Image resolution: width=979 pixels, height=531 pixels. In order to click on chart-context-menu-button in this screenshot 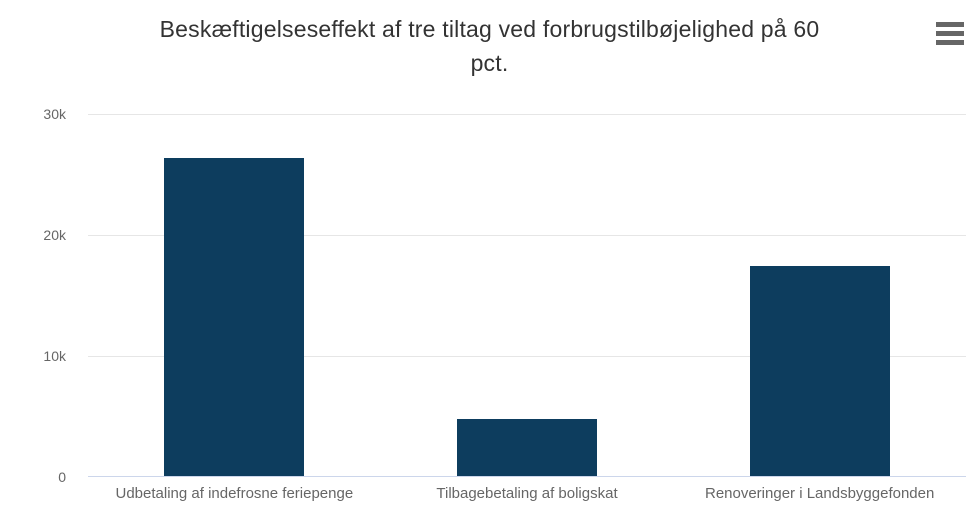, I will do `click(950, 33)`.